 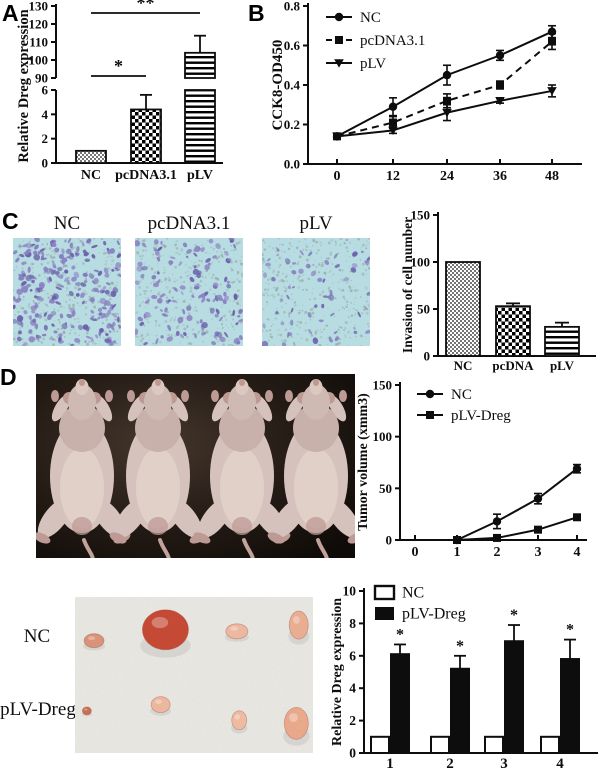 I want to click on nude-mice-photo, so click(x=195, y=466).